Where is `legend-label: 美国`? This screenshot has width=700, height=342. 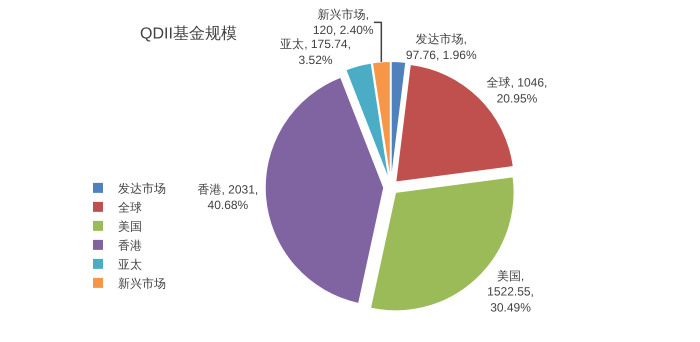
legend-label: 美国 is located at coordinates (130, 227).